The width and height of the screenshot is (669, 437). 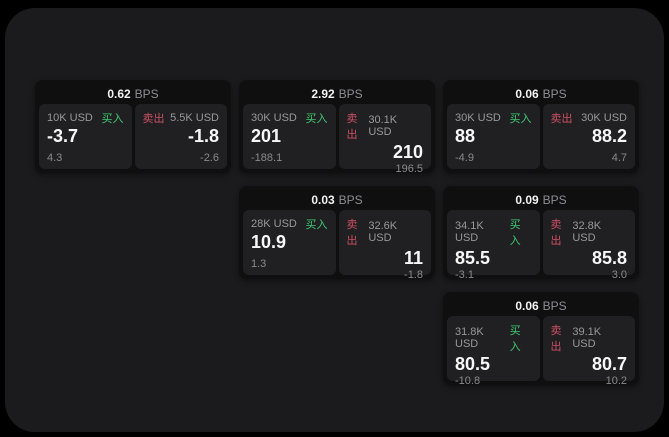 I want to click on sell-panel-top: 卖出 32.6K USD, so click(x=385, y=232).